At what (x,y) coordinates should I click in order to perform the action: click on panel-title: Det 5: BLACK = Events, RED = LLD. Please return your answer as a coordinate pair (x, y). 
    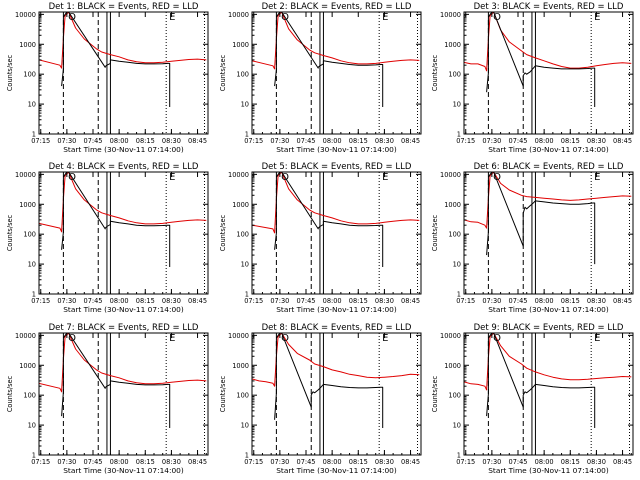
    Looking at the image, I should click on (337, 167).